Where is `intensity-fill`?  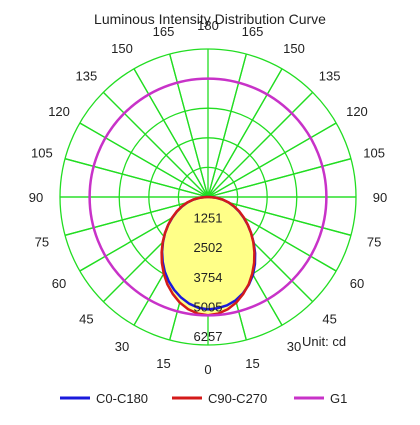
intensity-fill is located at coordinates (208, 256).